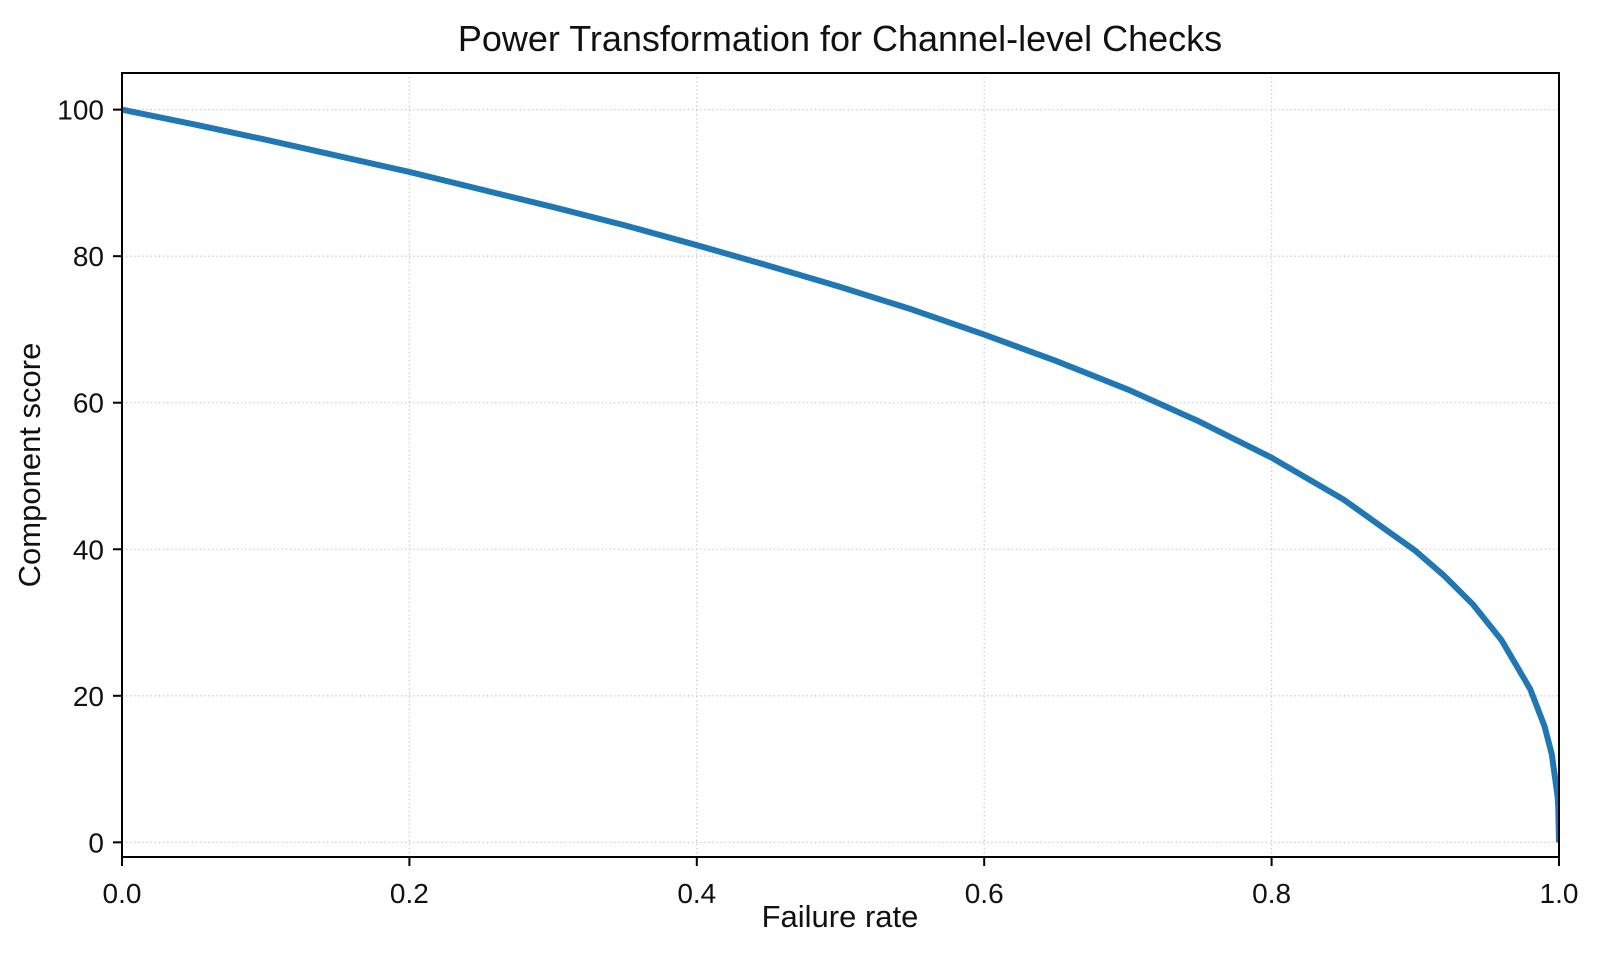 This screenshot has width=1600, height=960. Describe the element at coordinates (1271, 893) in the screenshot. I see `x-tick-label: 0.8` at that location.